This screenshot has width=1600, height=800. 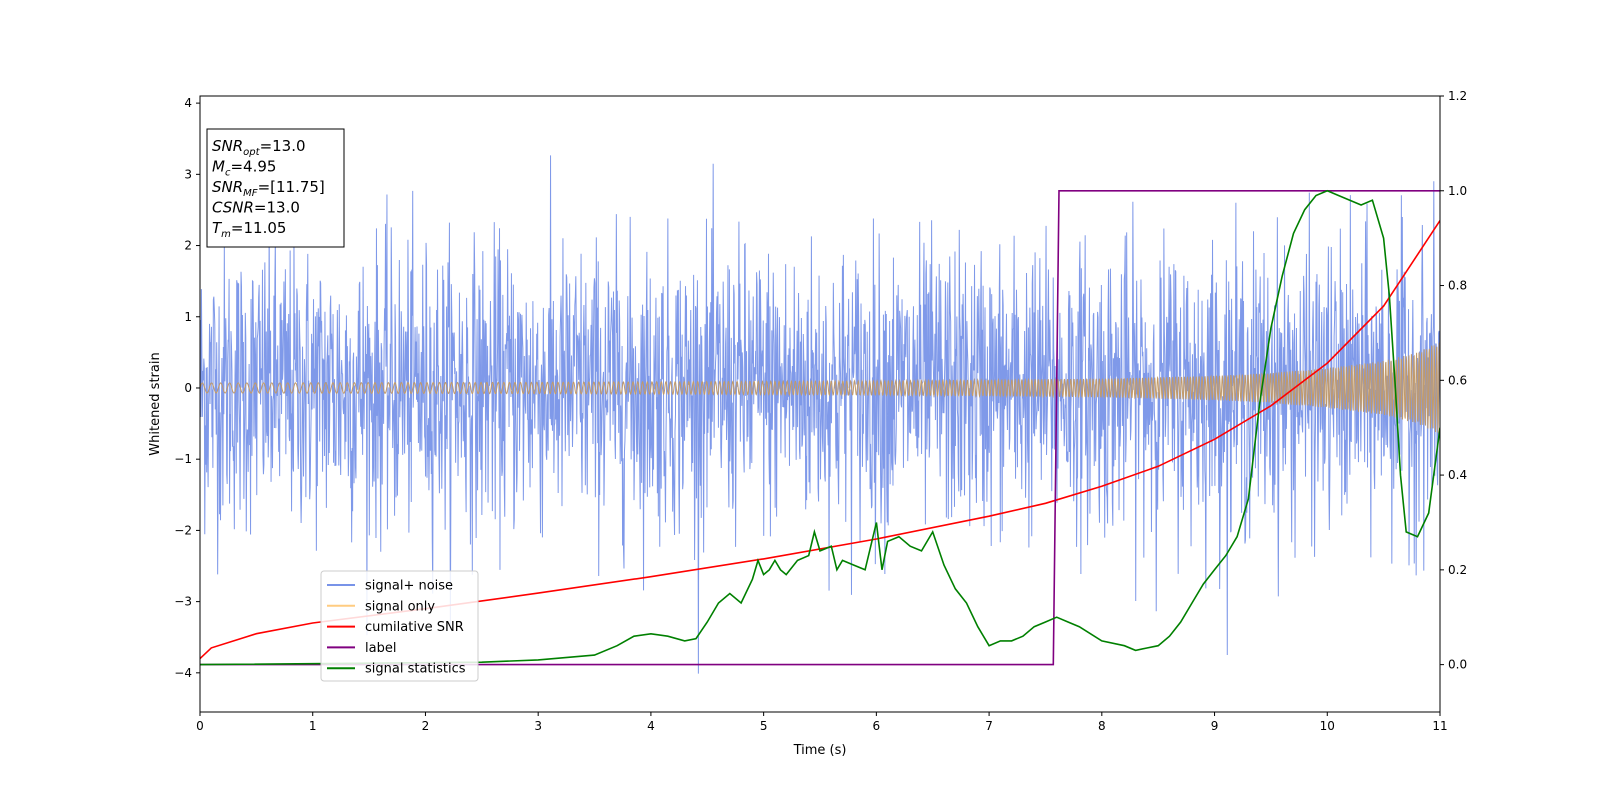 I want to click on legend-label: cumilative SNR, so click(x=414, y=627).